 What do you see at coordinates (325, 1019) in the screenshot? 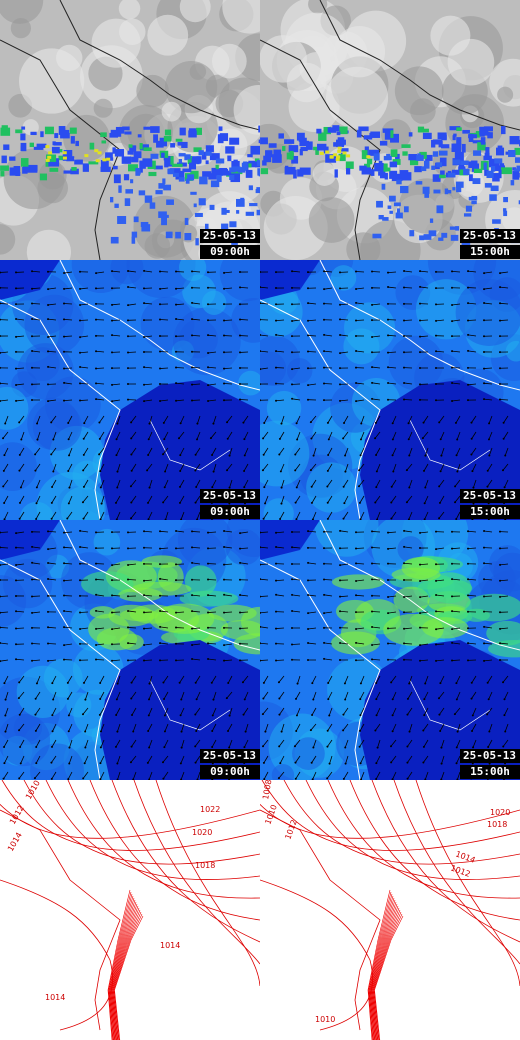
I see `contour-label: 1010` at bounding box center [325, 1019].